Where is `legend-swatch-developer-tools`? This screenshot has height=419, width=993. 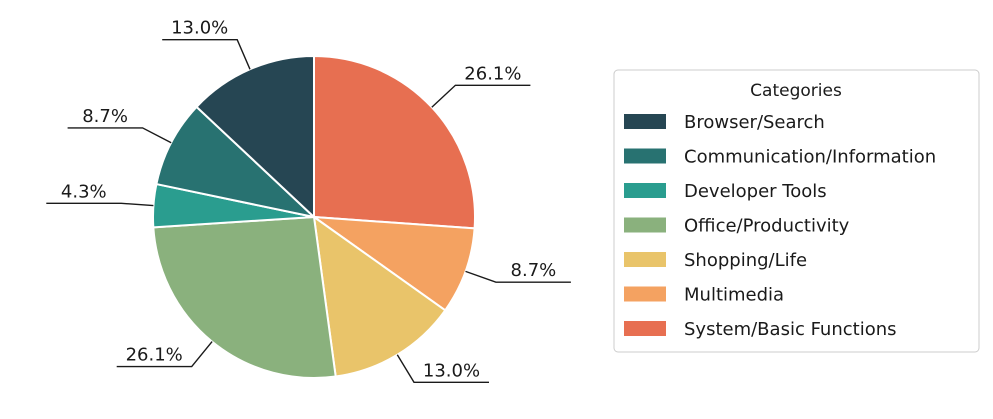
legend-swatch-developer-tools is located at coordinates (645, 190).